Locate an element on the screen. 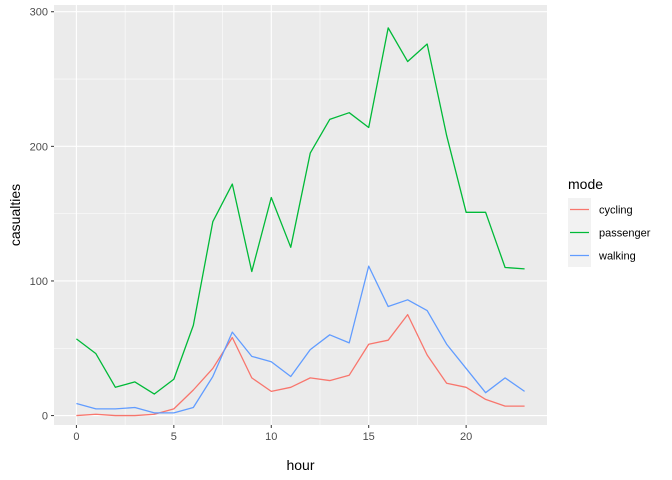 This screenshot has height=480, width=672. y-axis-title: casualties is located at coordinates (15, 215).